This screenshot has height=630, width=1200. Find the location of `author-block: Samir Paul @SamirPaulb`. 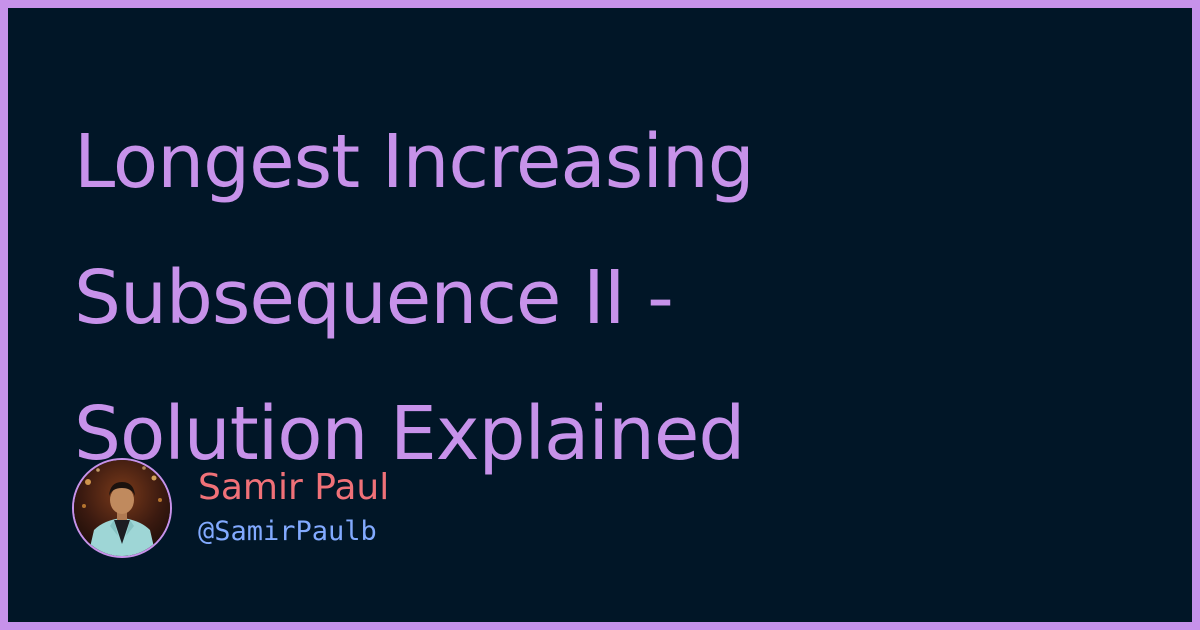

author-block: Samir Paul @SamirPaulb is located at coordinates (230, 508).